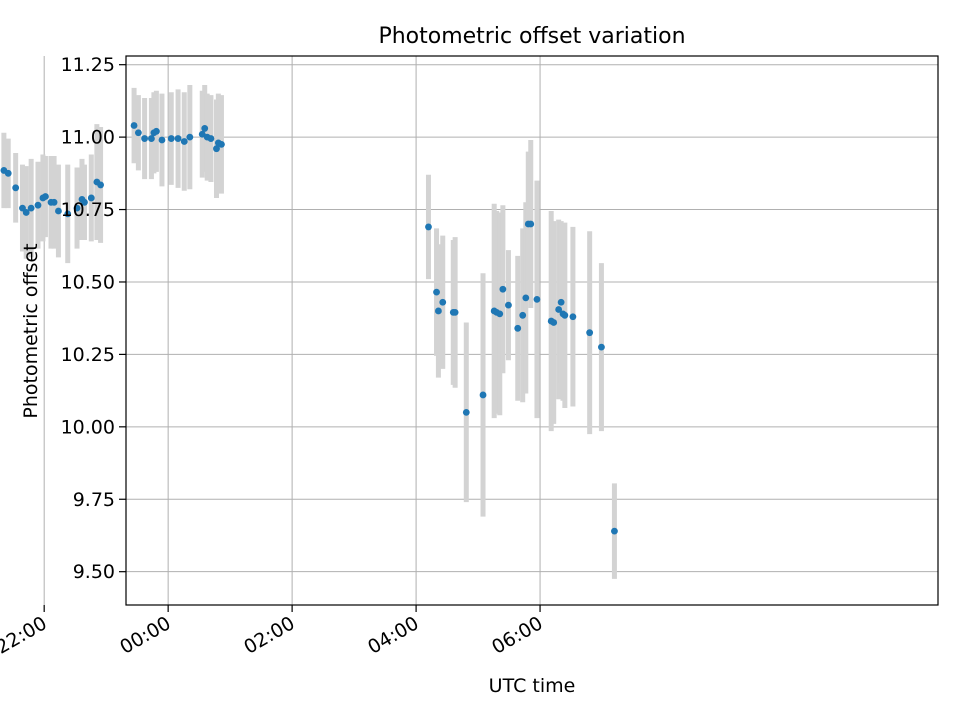  Describe the element at coordinates (532, 686) in the screenshot. I see `x-axis-label: UTC time` at that location.